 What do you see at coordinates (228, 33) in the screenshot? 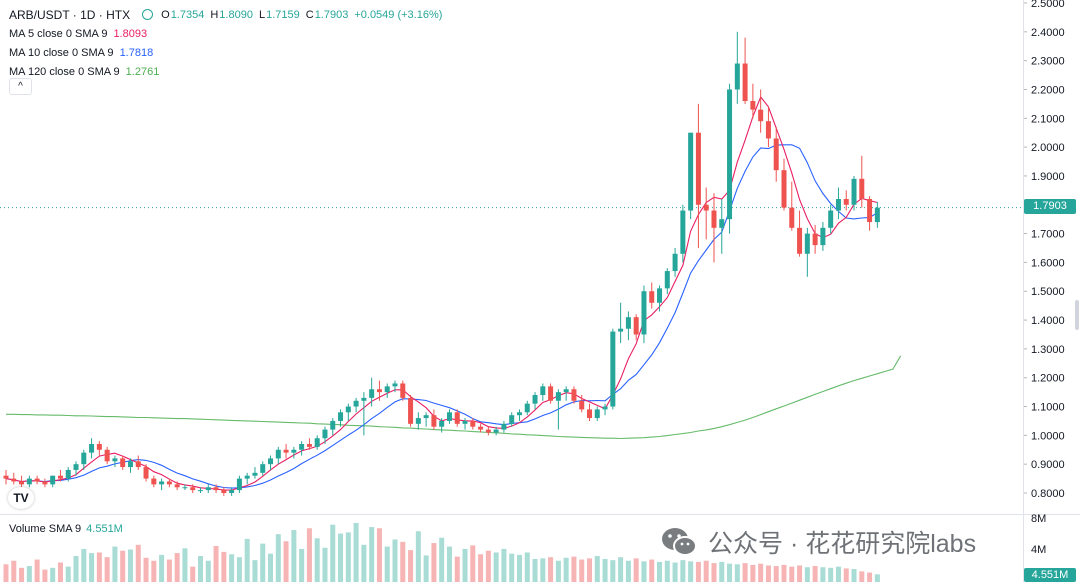
I see `indicator-ma5: MA 5 close 0 SMA 9 1.8093` at bounding box center [228, 33].